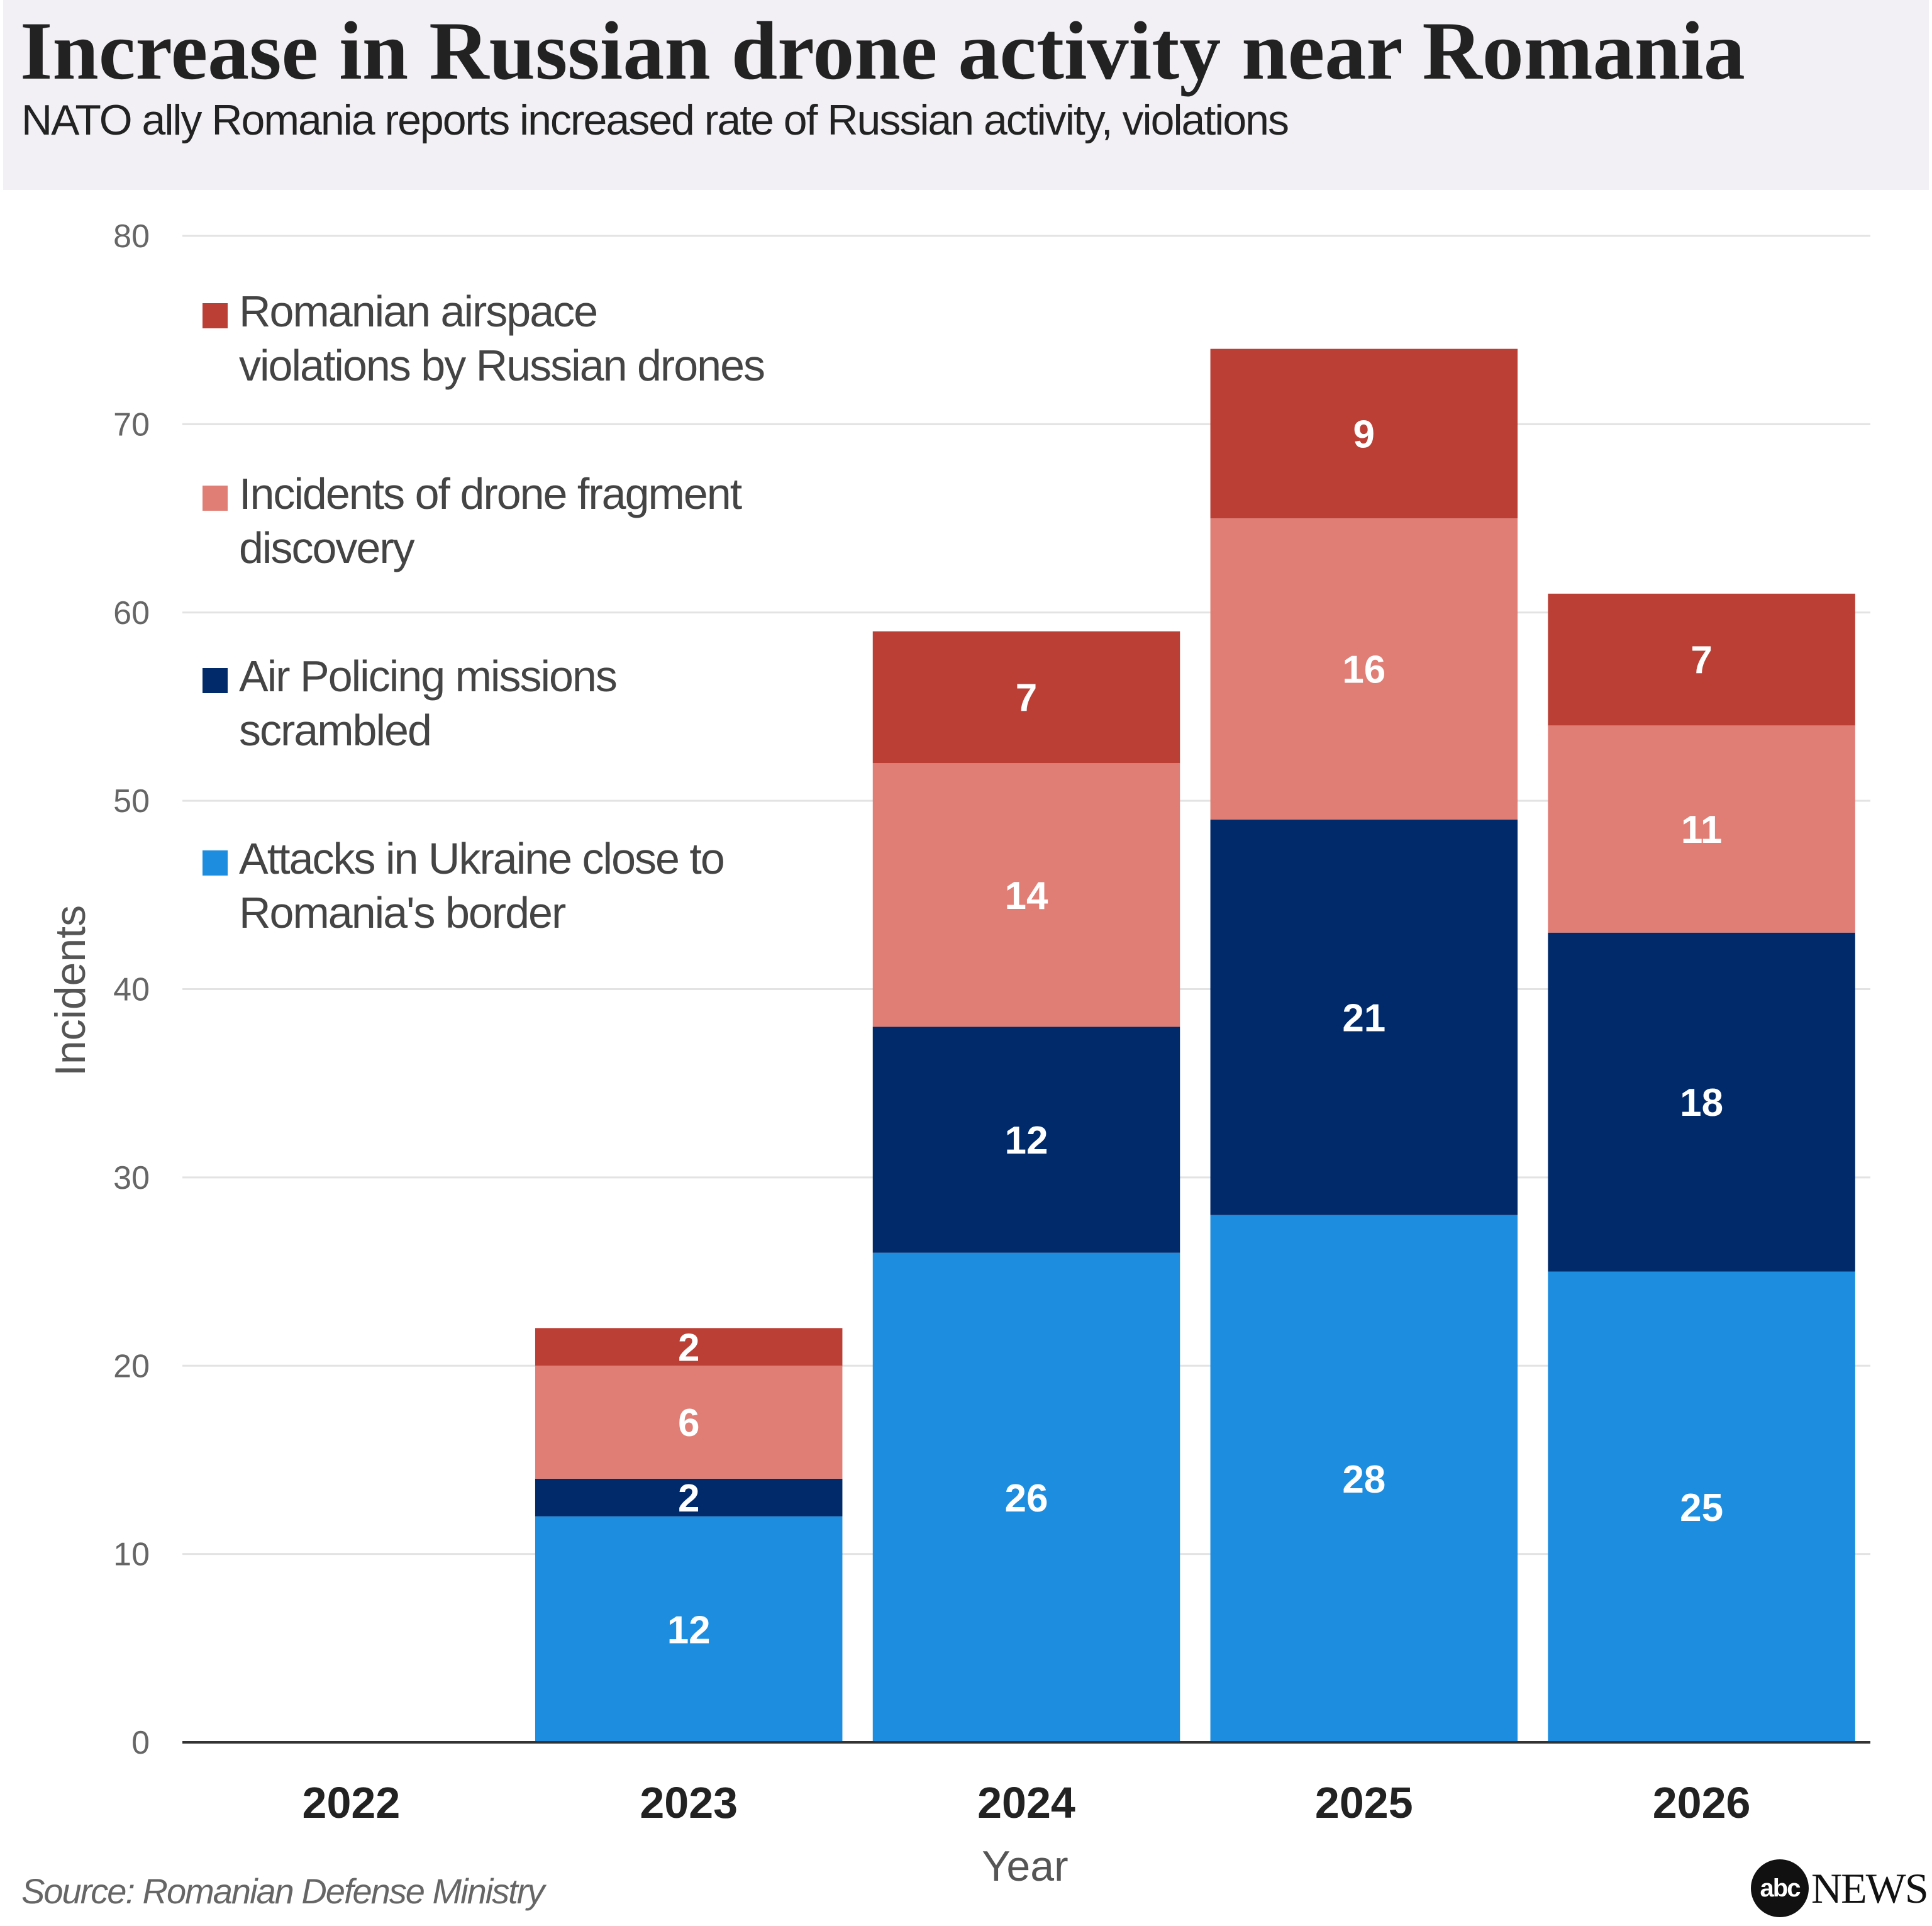 Image resolution: width=1932 pixels, height=1926 pixels. I want to click on x-tick-label: 2024, so click(1026, 1802).